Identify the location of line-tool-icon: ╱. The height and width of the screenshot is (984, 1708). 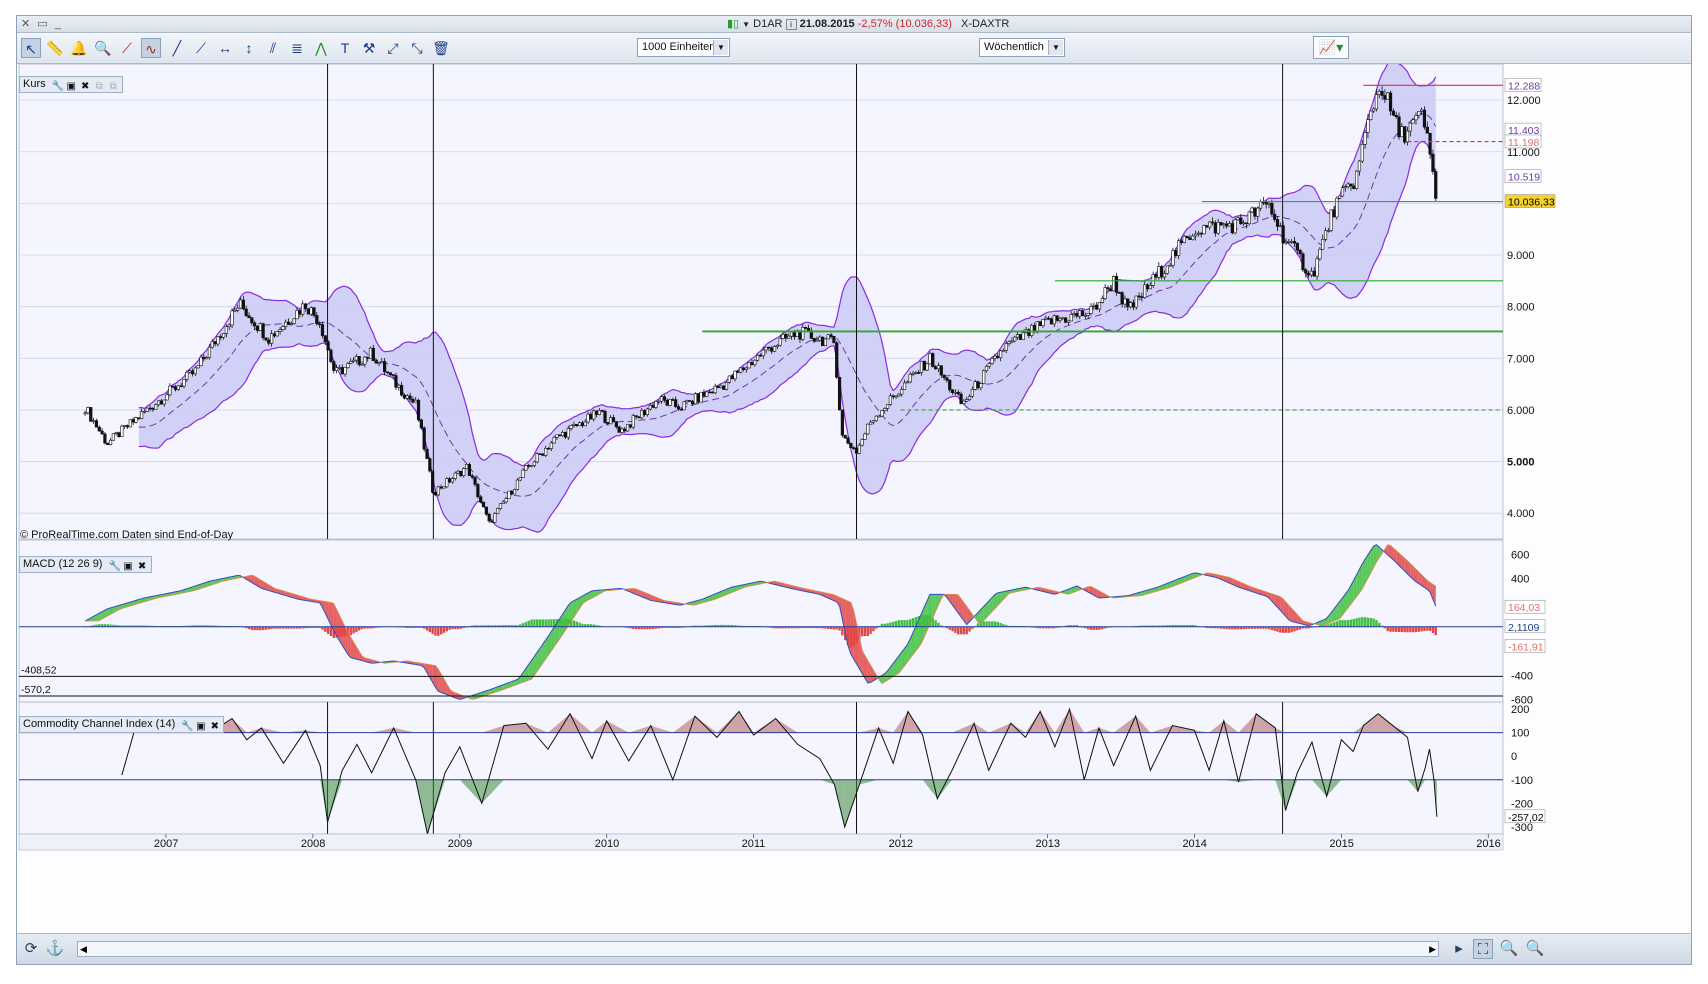
(177, 48).